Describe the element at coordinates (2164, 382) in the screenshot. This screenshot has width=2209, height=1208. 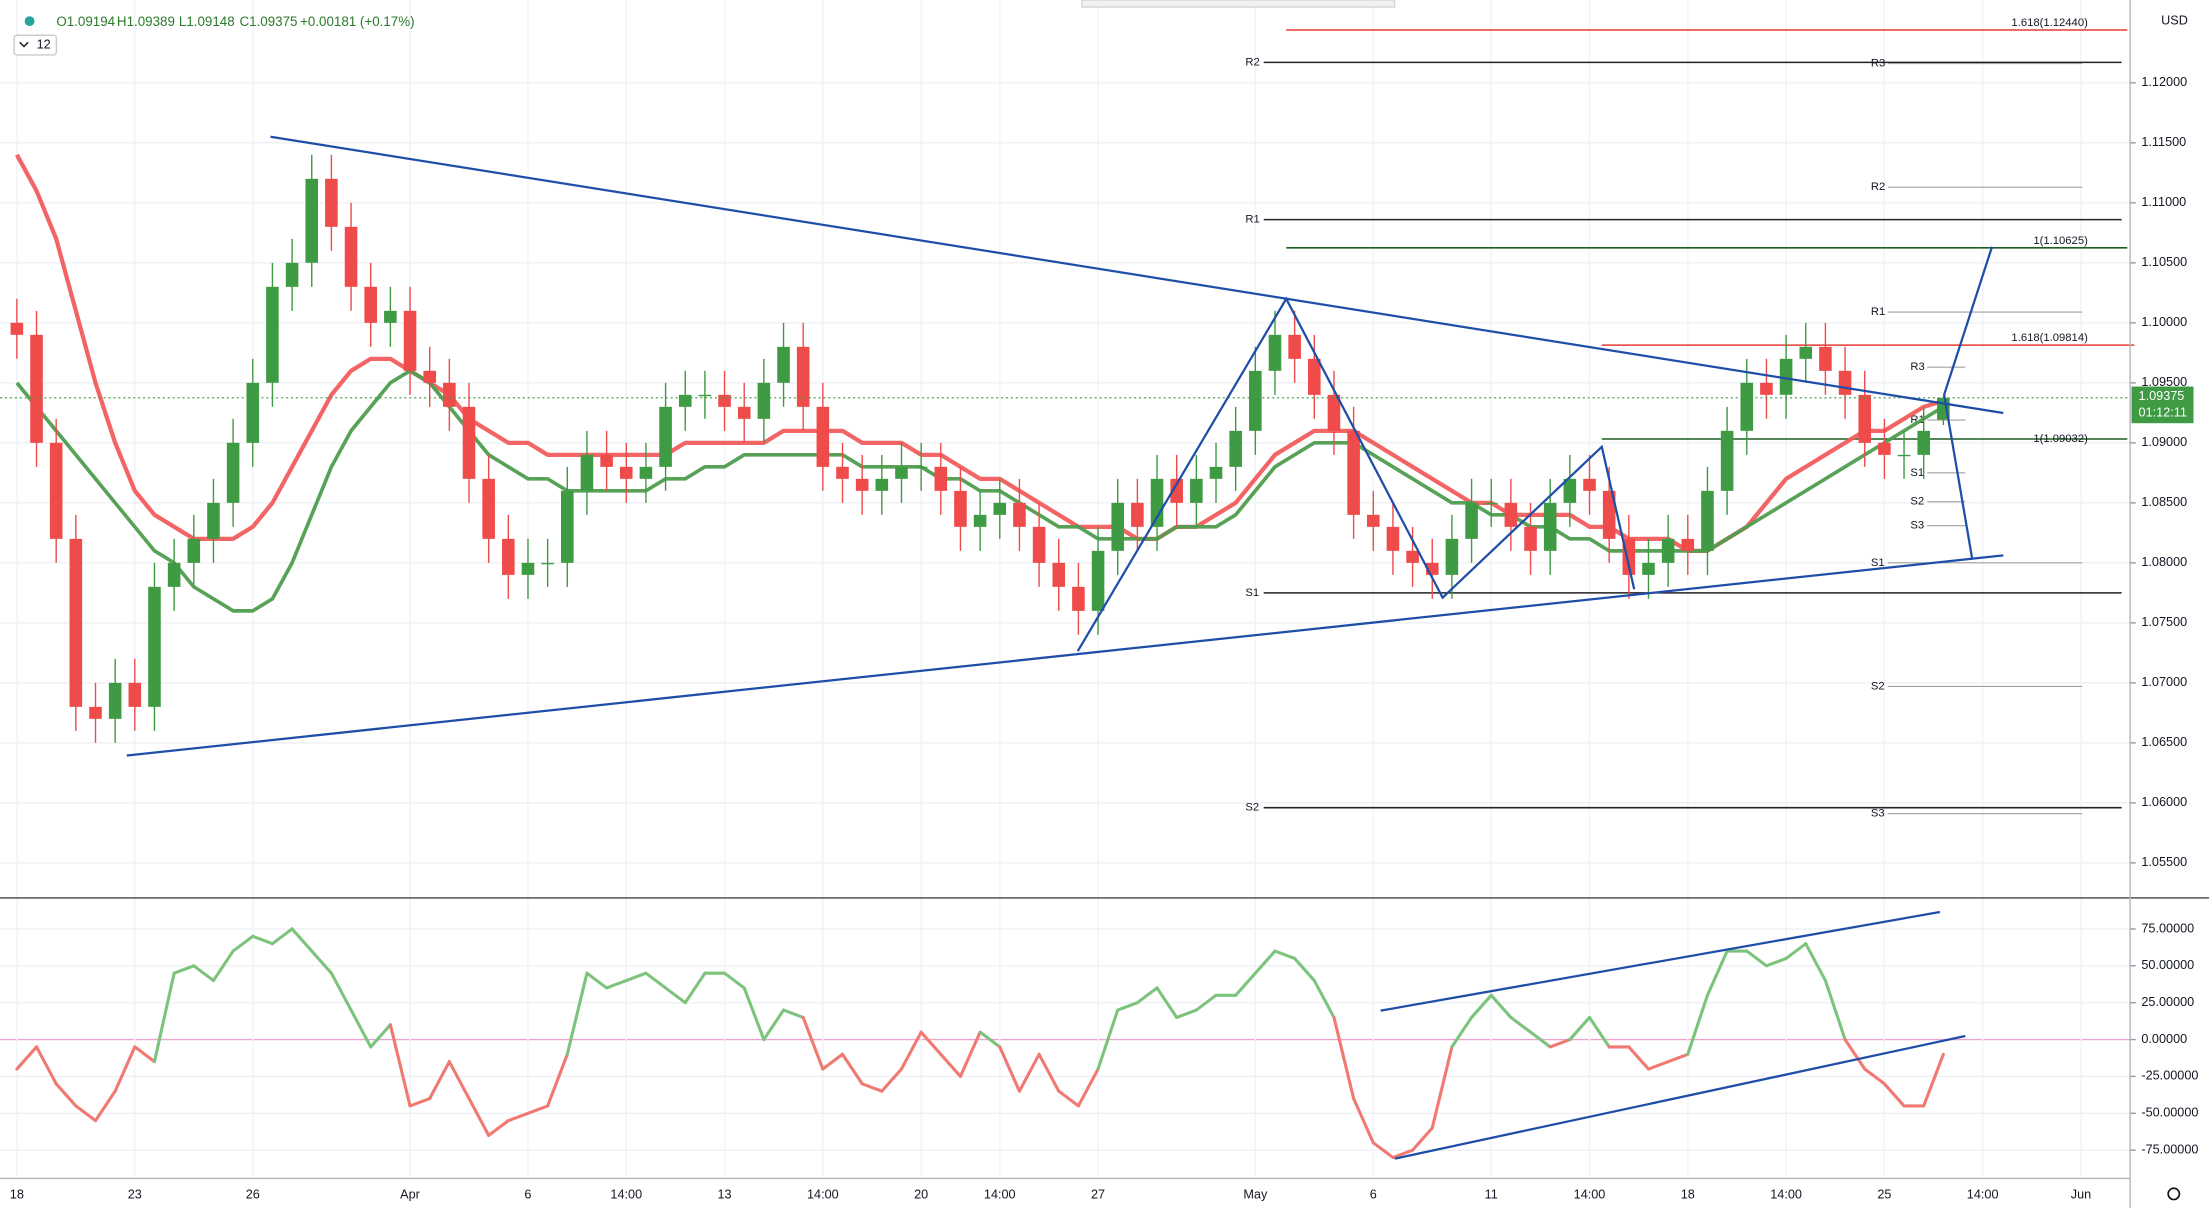
I see `y-tick-label: 1.09500` at that location.